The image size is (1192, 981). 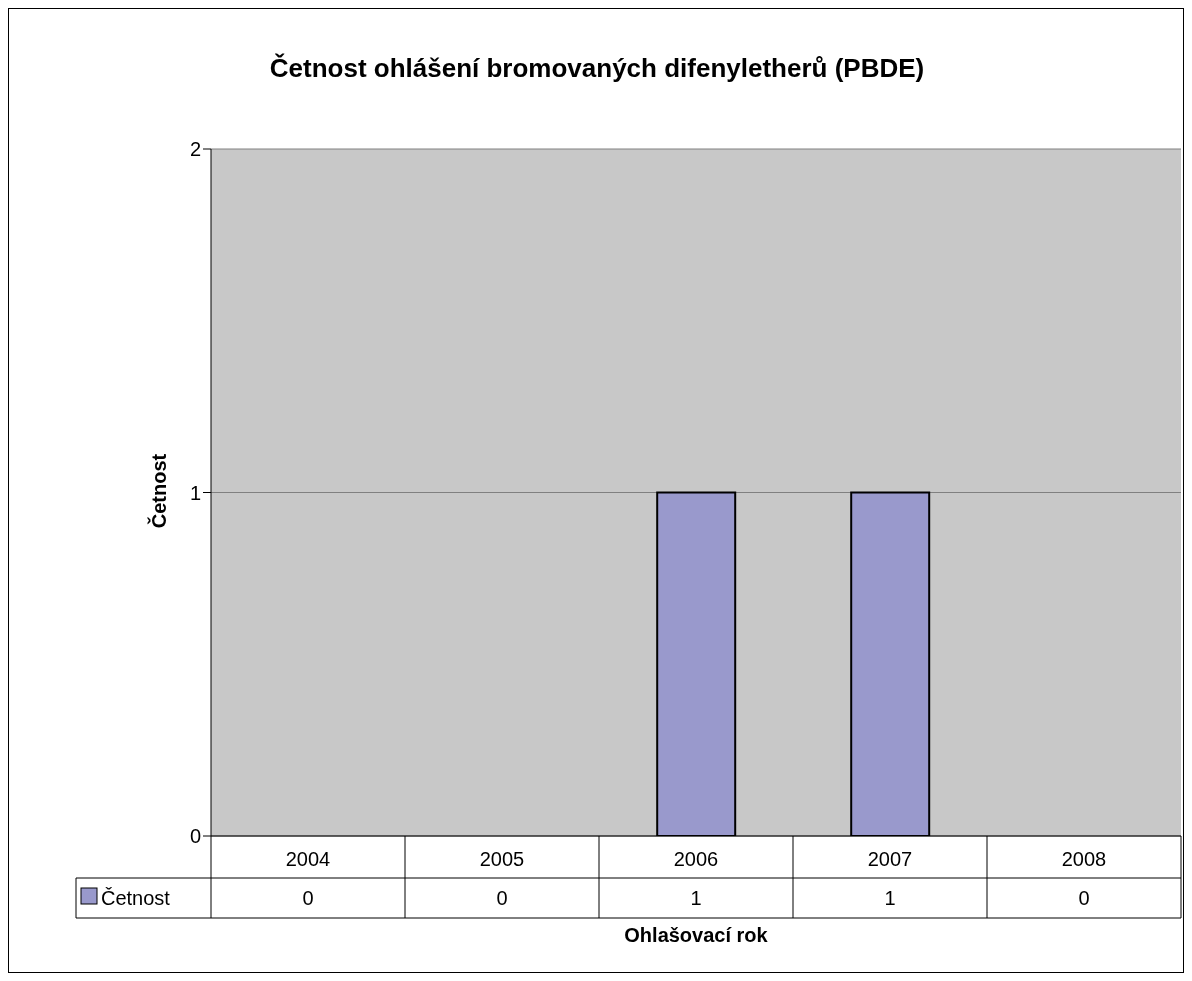 What do you see at coordinates (159, 491) in the screenshot?
I see `y-axis-title: Četnost` at bounding box center [159, 491].